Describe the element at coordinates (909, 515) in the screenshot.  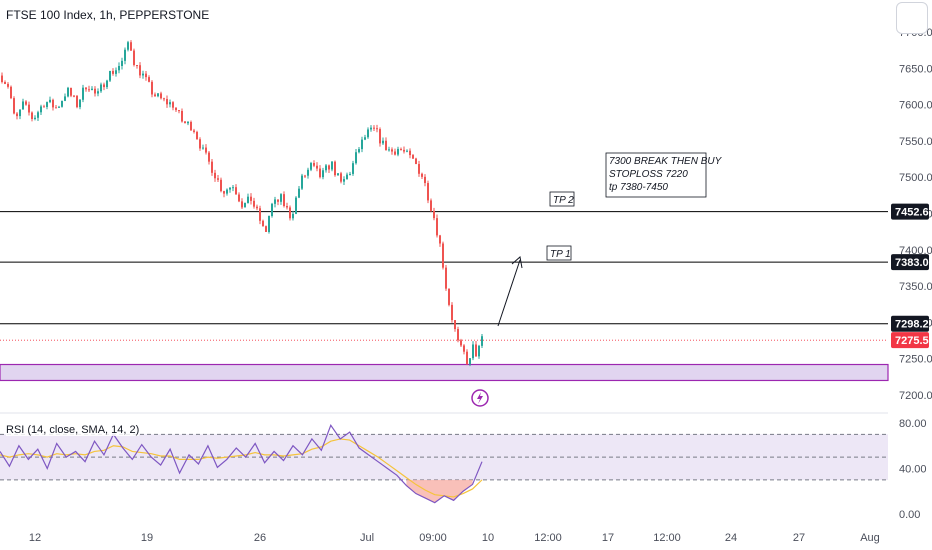
I see `rsi-tick-label: 0.00` at that location.